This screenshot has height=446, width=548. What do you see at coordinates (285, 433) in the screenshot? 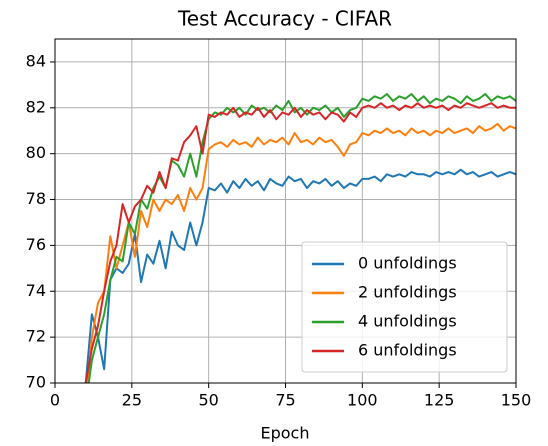
I see `x-axis-label: Epoch` at bounding box center [285, 433].